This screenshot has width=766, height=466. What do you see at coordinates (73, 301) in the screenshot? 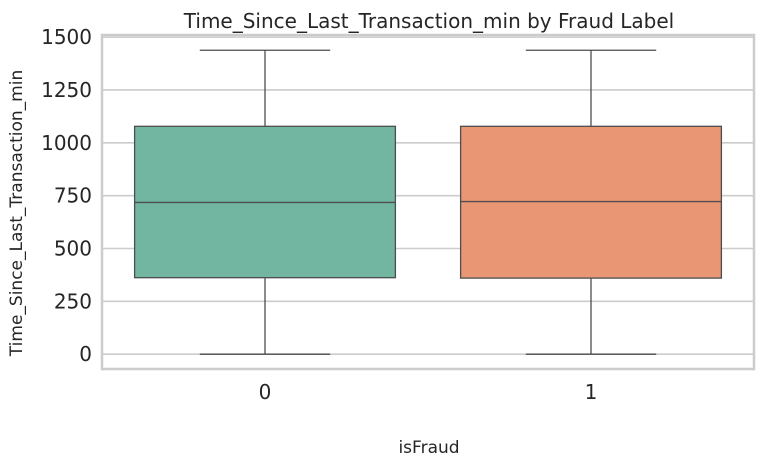
I see `y-tick-label: 250` at bounding box center [73, 301].